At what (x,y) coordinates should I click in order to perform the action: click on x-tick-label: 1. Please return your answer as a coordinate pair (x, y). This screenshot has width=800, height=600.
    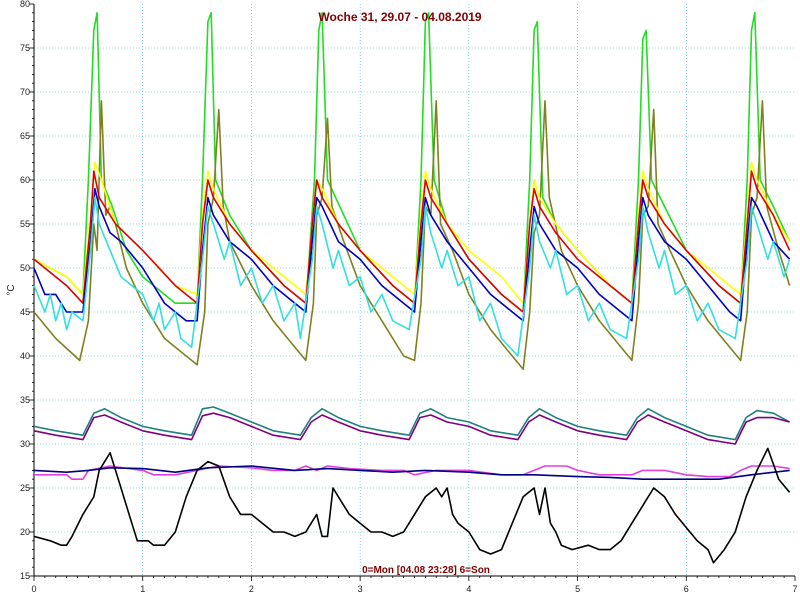
    Looking at the image, I should click on (142, 589).